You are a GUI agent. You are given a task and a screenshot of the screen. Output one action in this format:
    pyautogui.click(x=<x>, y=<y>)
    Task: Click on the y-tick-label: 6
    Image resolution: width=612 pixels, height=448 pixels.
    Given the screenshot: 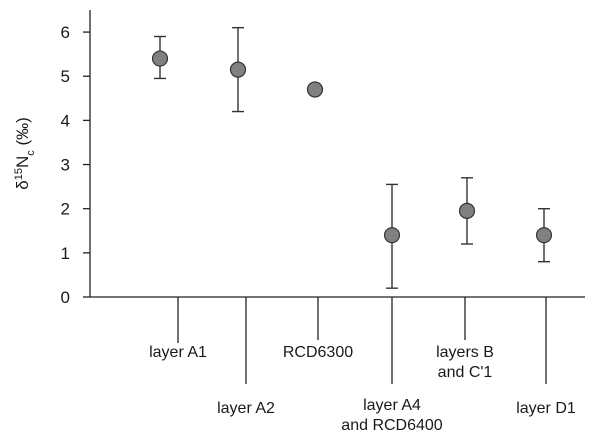 What is the action you would take?
    pyautogui.click(x=65, y=32)
    